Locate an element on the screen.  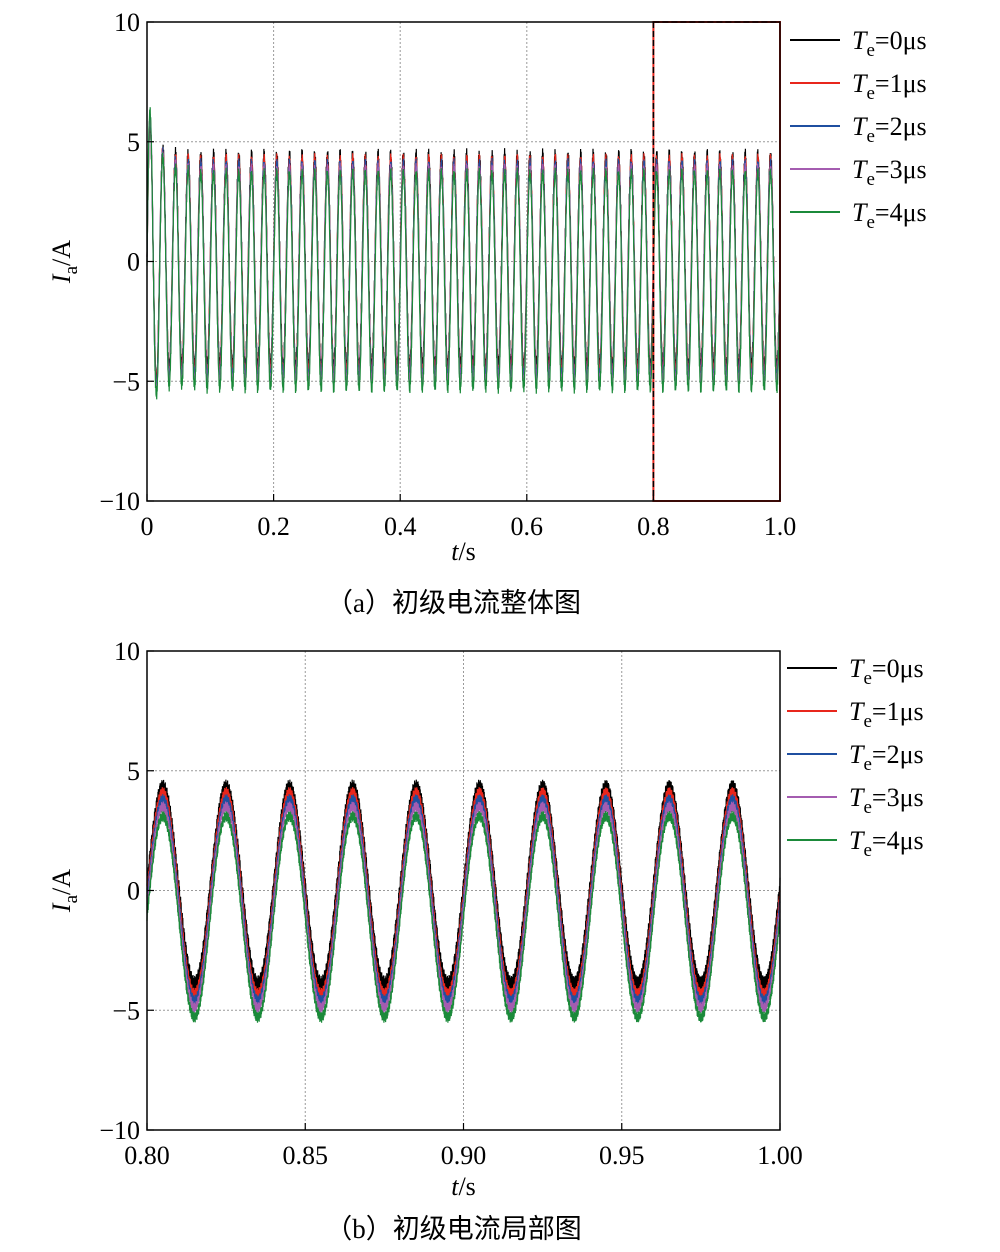
figure-caption: （a）初级电流整体图 is located at coordinates (453, 603).